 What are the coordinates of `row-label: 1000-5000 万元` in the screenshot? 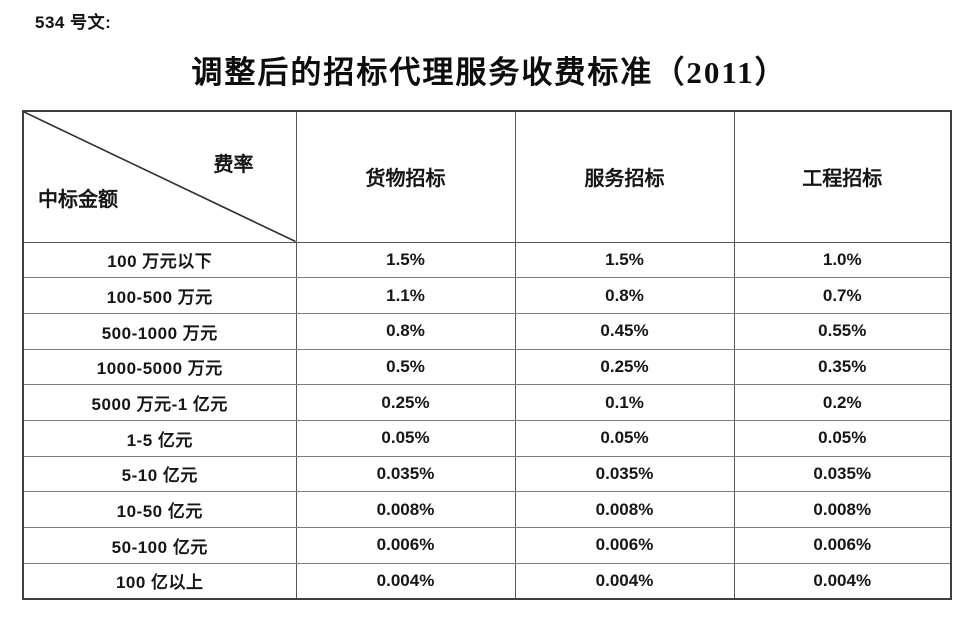 It's located at (159, 367).